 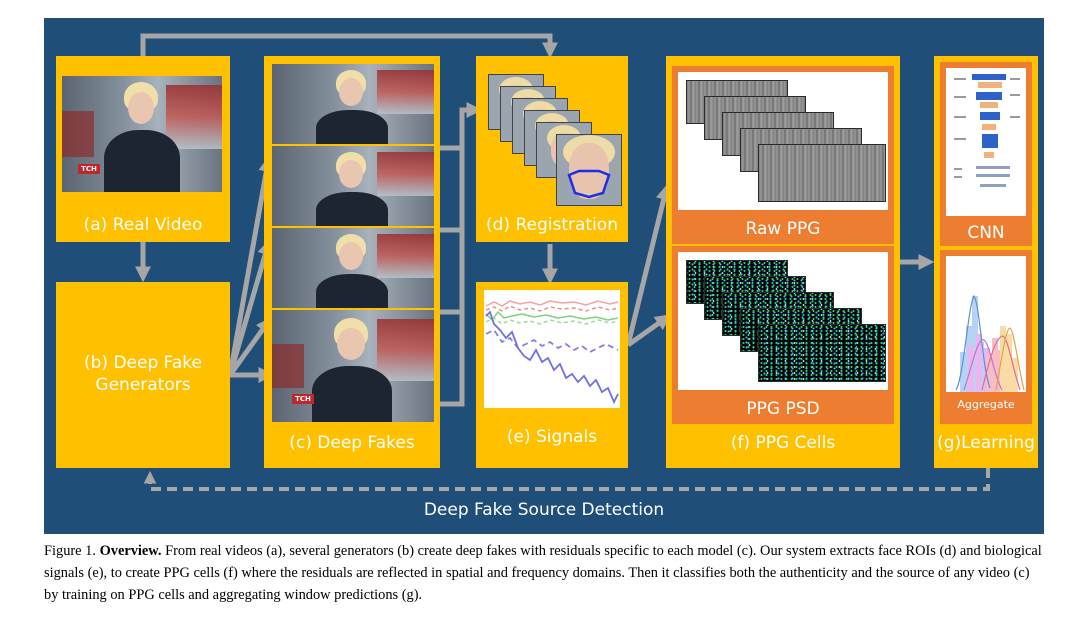 What do you see at coordinates (986, 404) in the screenshot?
I see `label-aggregate: Aggregate` at bounding box center [986, 404].